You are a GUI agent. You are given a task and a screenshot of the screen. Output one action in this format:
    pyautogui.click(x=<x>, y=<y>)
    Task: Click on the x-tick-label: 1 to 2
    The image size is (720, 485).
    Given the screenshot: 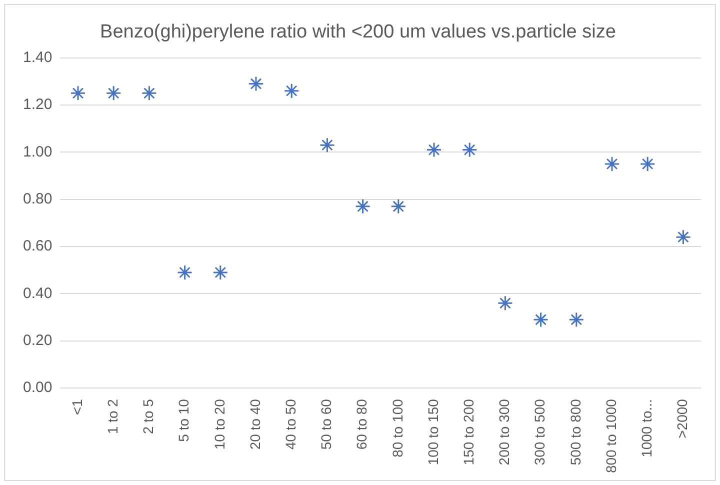 What is the action you would take?
    pyautogui.click(x=112, y=416)
    